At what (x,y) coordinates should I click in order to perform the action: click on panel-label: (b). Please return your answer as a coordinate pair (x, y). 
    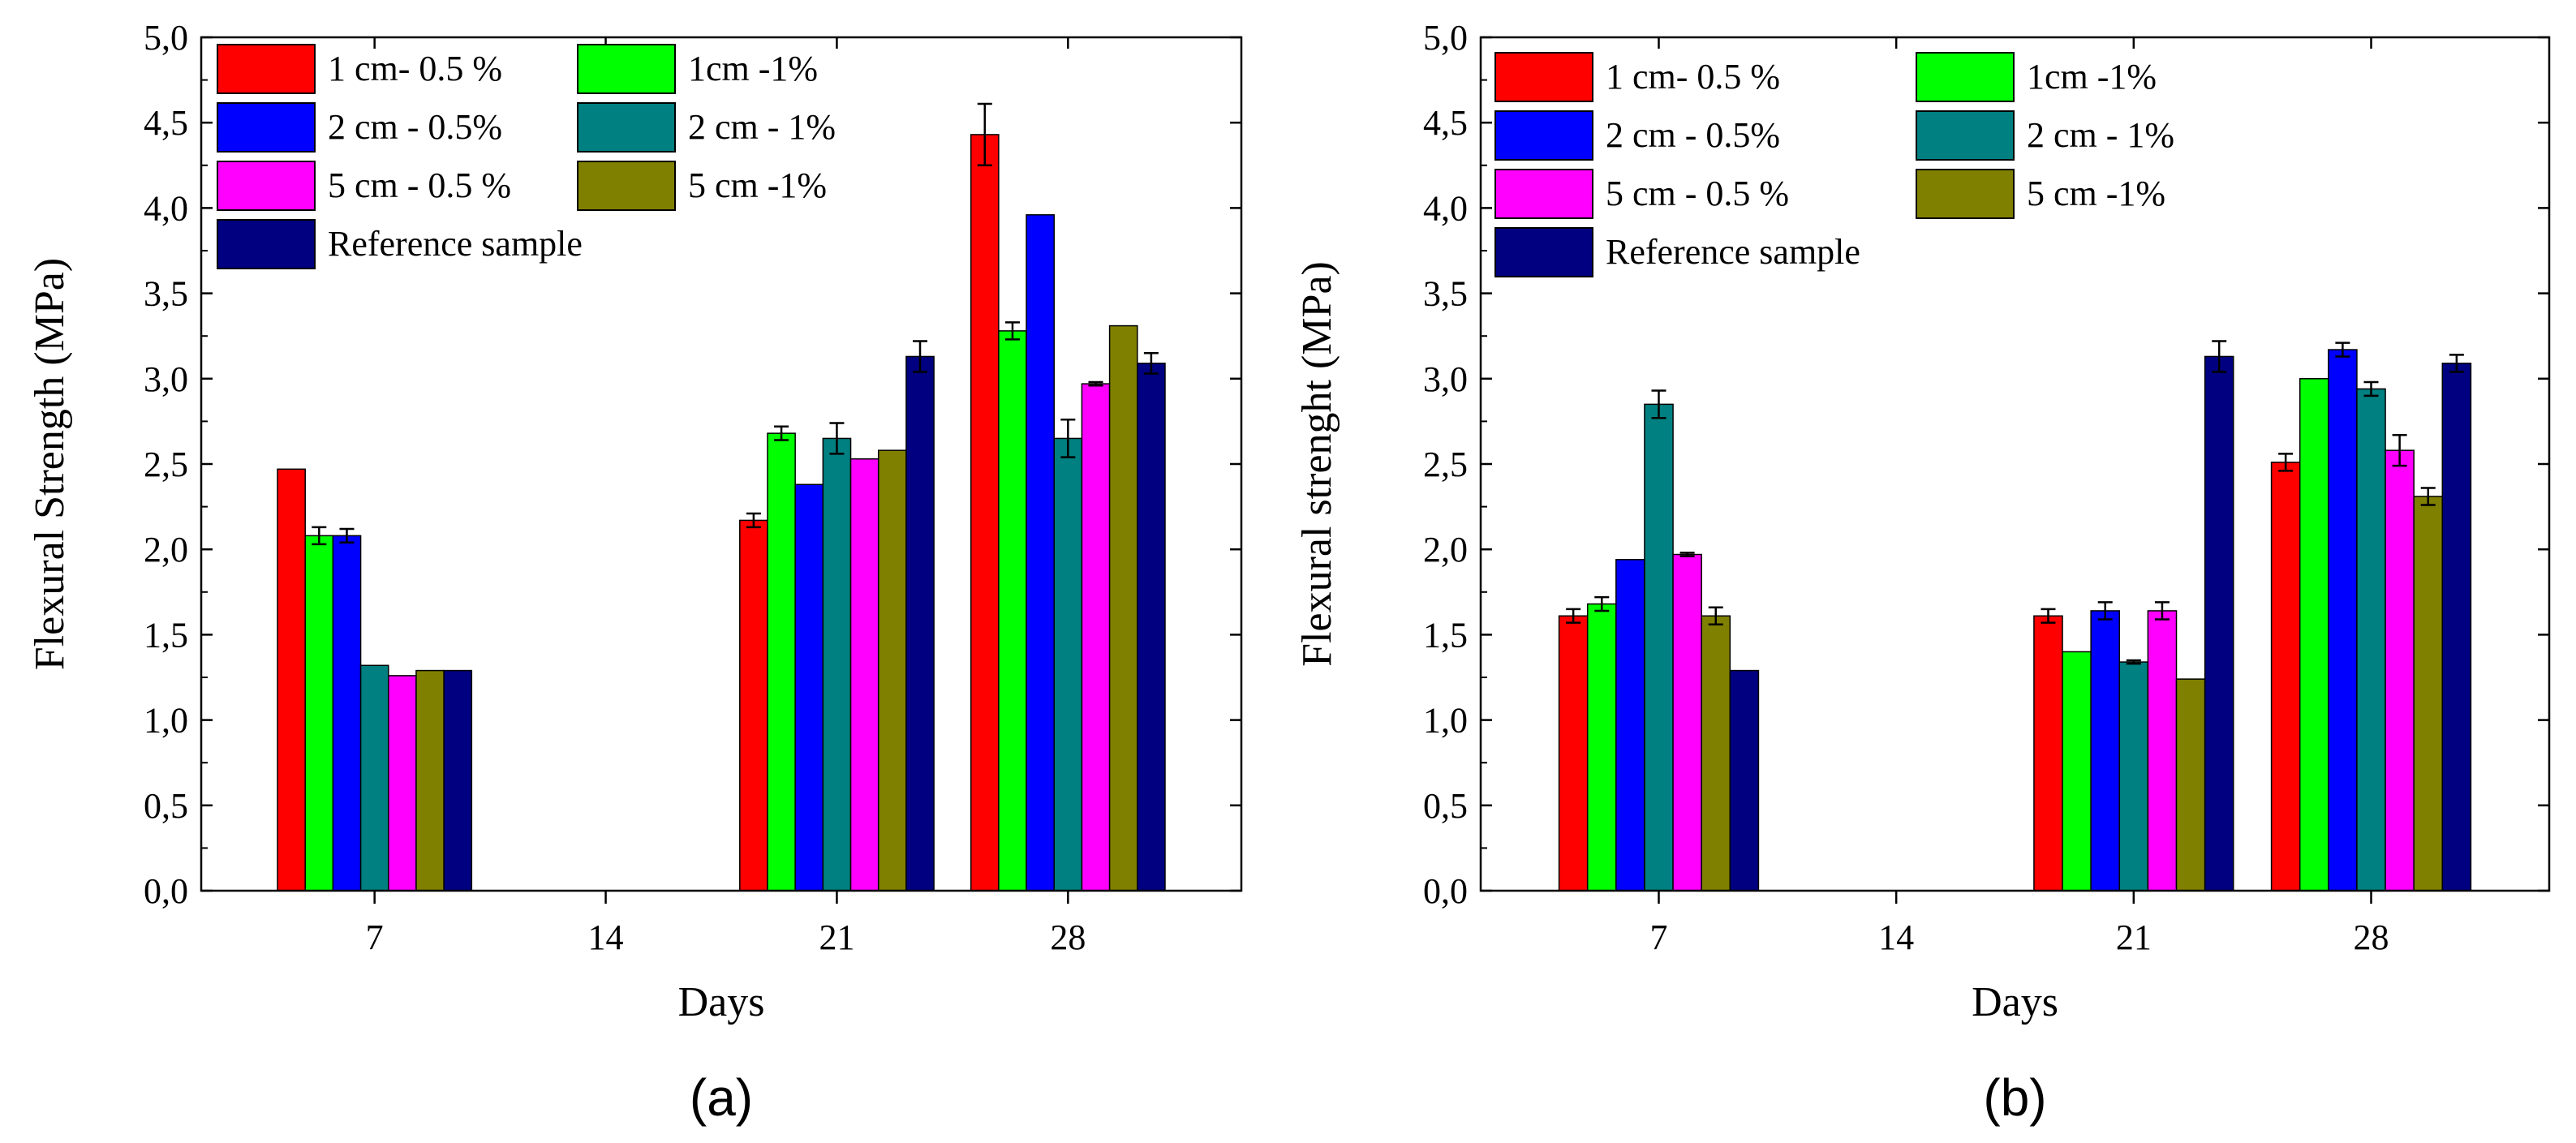
    Looking at the image, I should click on (2015, 1097).